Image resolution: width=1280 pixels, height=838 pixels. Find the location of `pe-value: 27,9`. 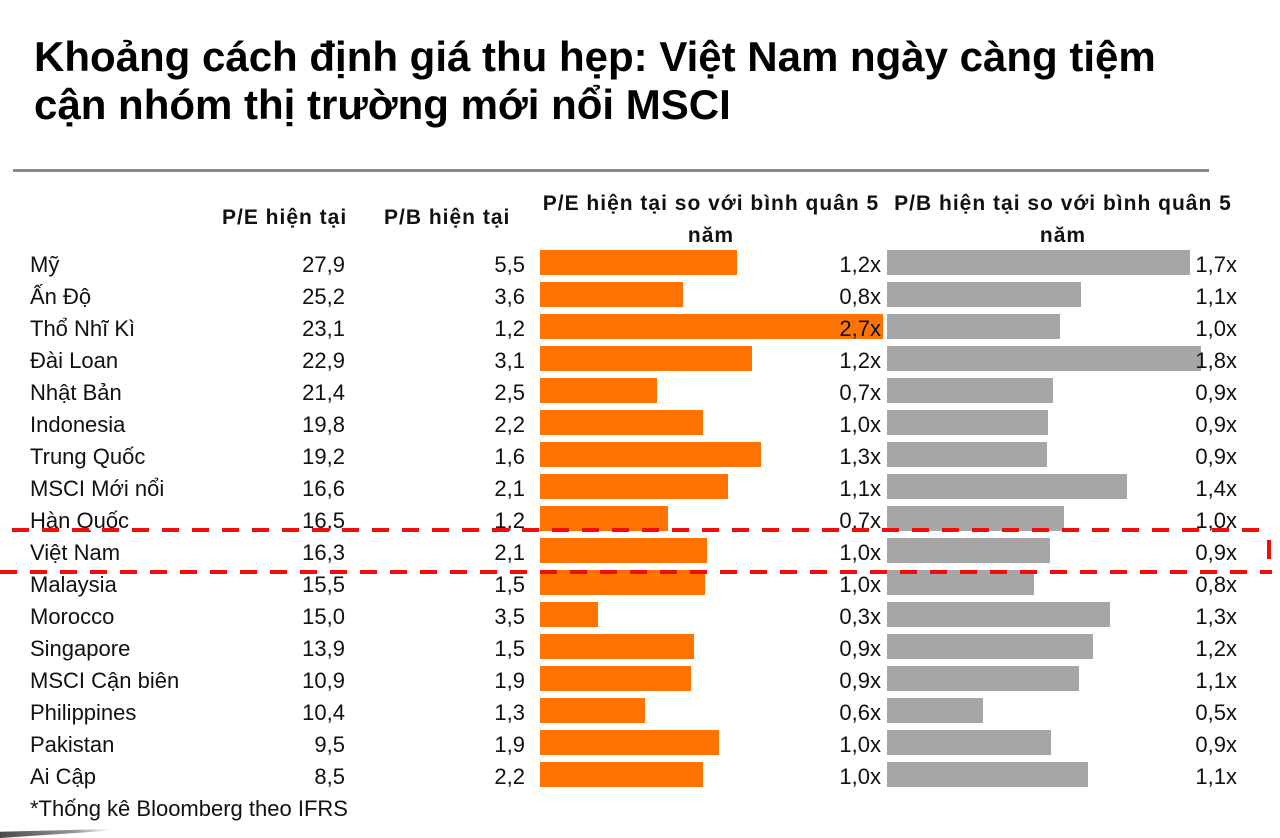

pe-value: 27,9 is located at coordinates (323, 264).